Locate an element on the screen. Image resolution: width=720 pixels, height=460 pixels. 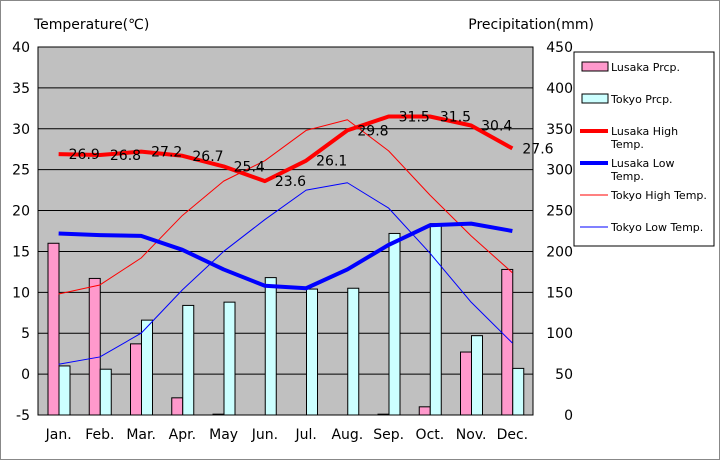
data-label: 30.4 is located at coordinates (496, 127).